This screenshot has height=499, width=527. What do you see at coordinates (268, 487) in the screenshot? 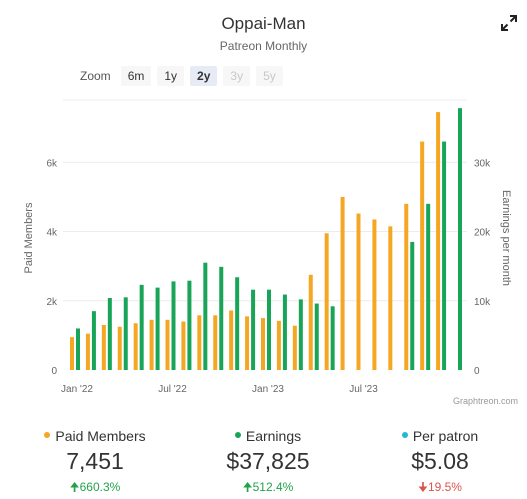
I see `stat-change: 🠉512.4%` at bounding box center [268, 487].